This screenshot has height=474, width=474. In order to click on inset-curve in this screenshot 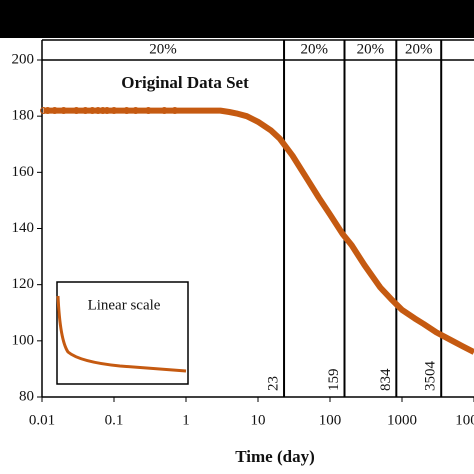, I will do `click(121, 334)`.